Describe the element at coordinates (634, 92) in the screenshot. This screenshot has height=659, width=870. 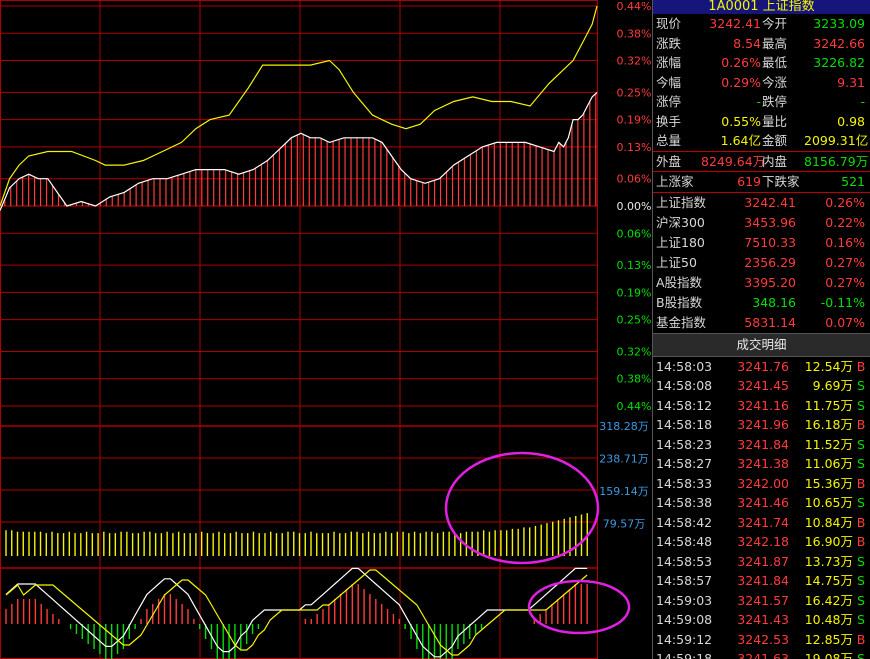
I see `price-axis-label: 0.25%` at that location.